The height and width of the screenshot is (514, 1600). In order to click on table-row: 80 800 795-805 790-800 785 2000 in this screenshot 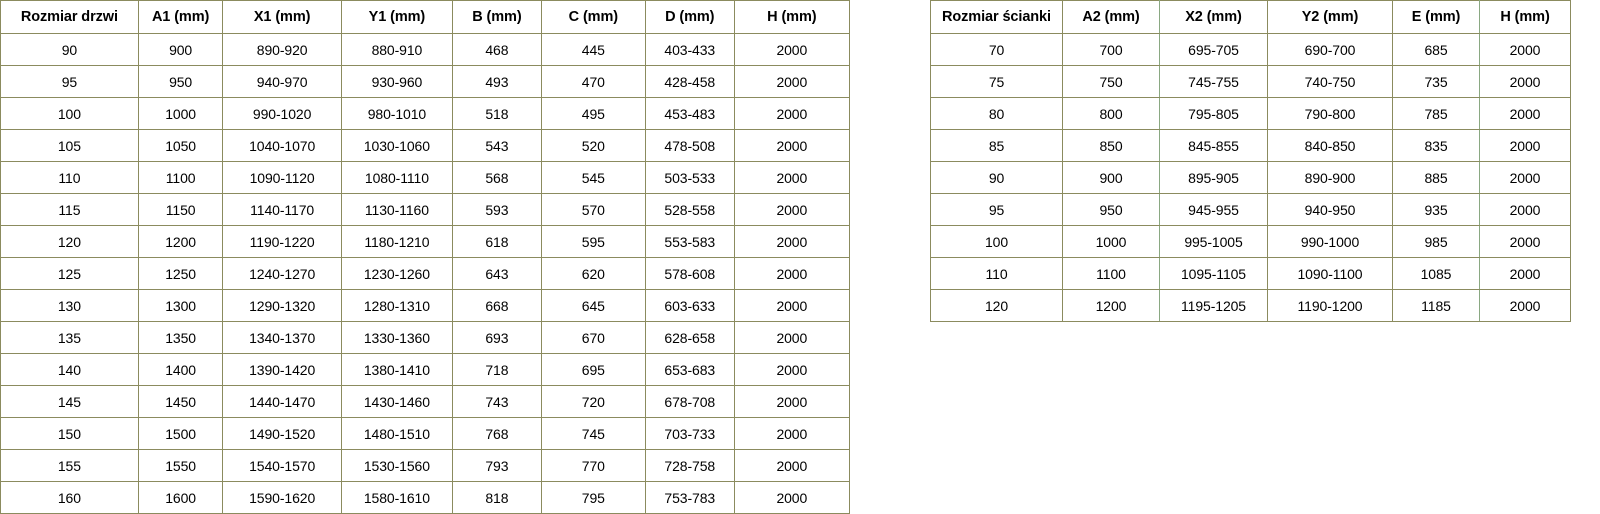, I will do `click(1250, 113)`.